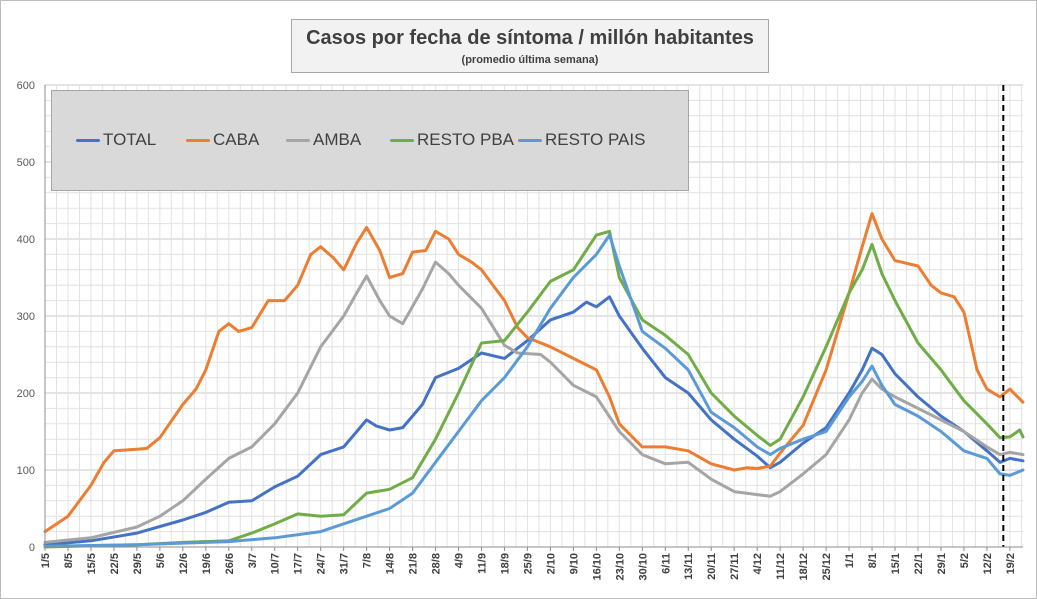 The width and height of the screenshot is (1037, 599). I want to click on x-tick-label: 15/5, so click(92, 563).